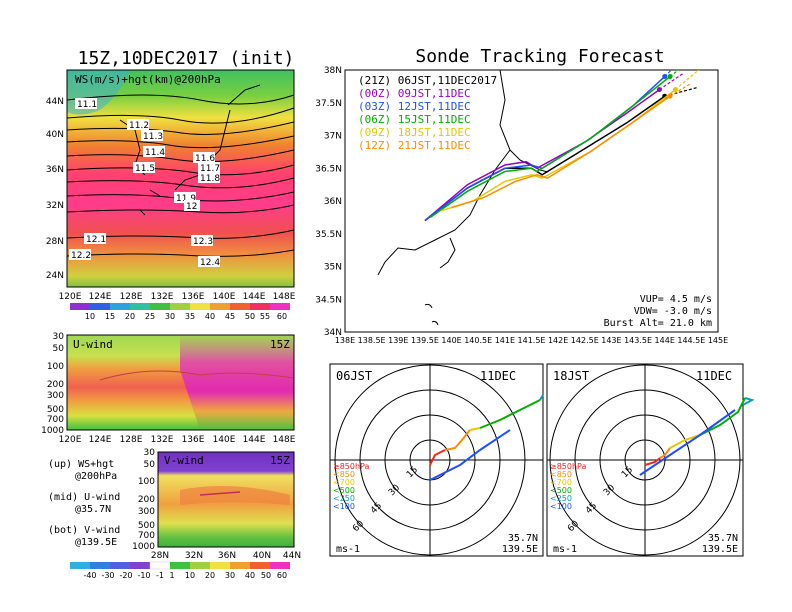 The image size is (792, 612). I want to click on track-lon-tick: 141E, so click(505, 340).